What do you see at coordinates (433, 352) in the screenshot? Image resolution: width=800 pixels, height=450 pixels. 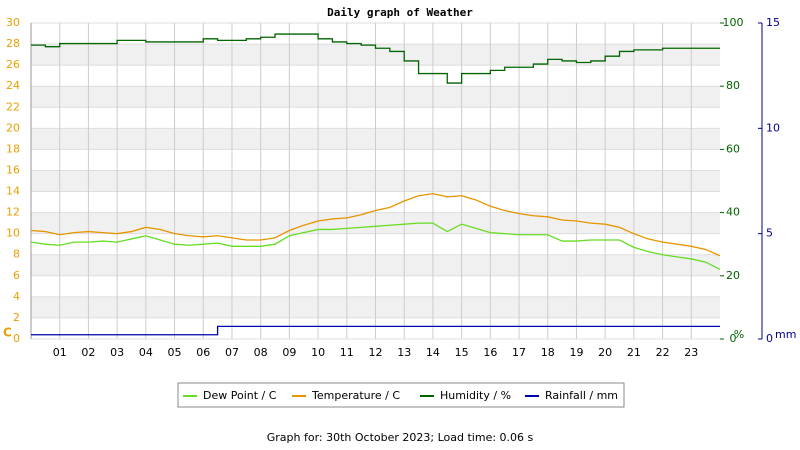 I see `x-tick-label: 14` at bounding box center [433, 352].